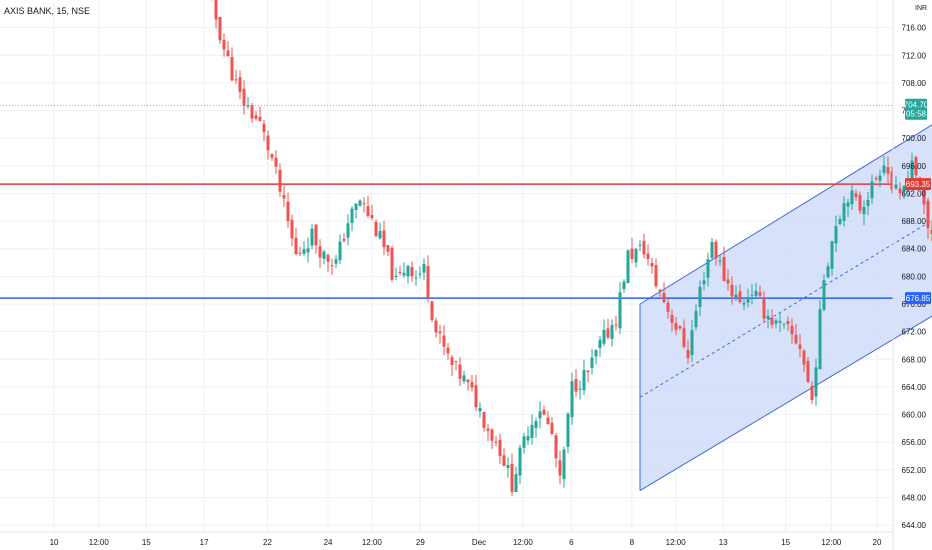  What do you see at coordinates (916, 114) in the screenshot?
I see `bar-countdown: 05:58` at bounding box center [916, 114].